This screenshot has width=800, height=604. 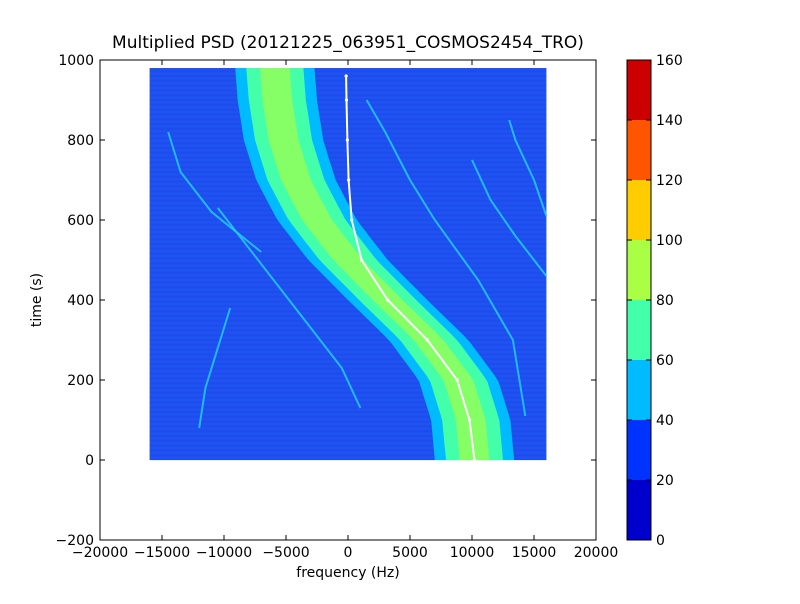 I want to click on y-tick-label: 800, so click(x=80, y=141).